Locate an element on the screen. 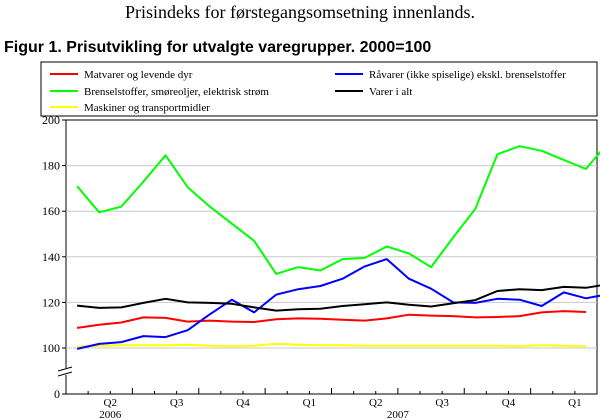 This screenshot has height=420, width=600. legend-box is located at coordinates (319, 89).